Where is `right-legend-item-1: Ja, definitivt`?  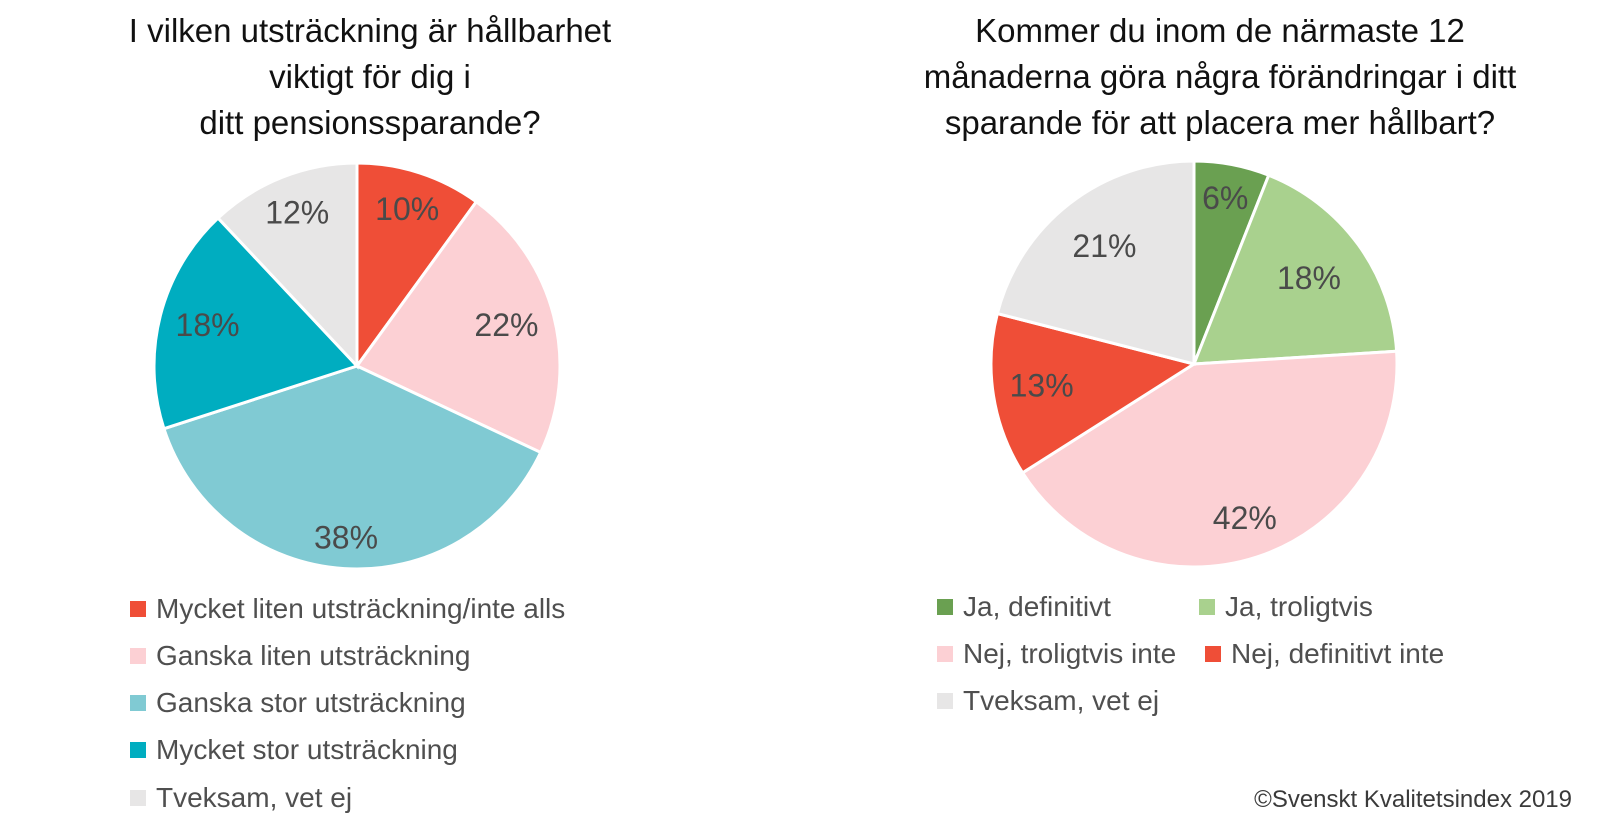 right-legend-item-1: Ja, definitivt is located at coordinates (1024, 607).